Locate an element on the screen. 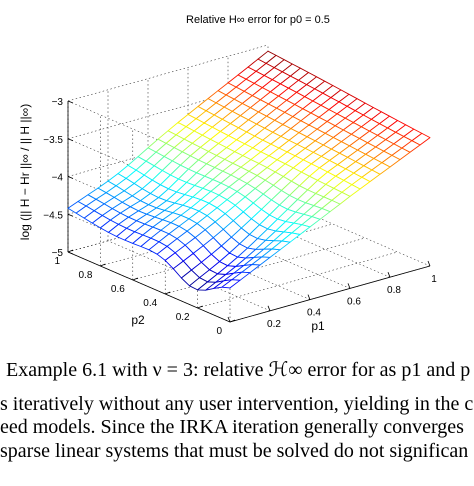 This screenshot has width=474, height=486. z-axis-label: log (|| H − Hr ||∞ / || H ||∞) is located at coordinates (25, 172).